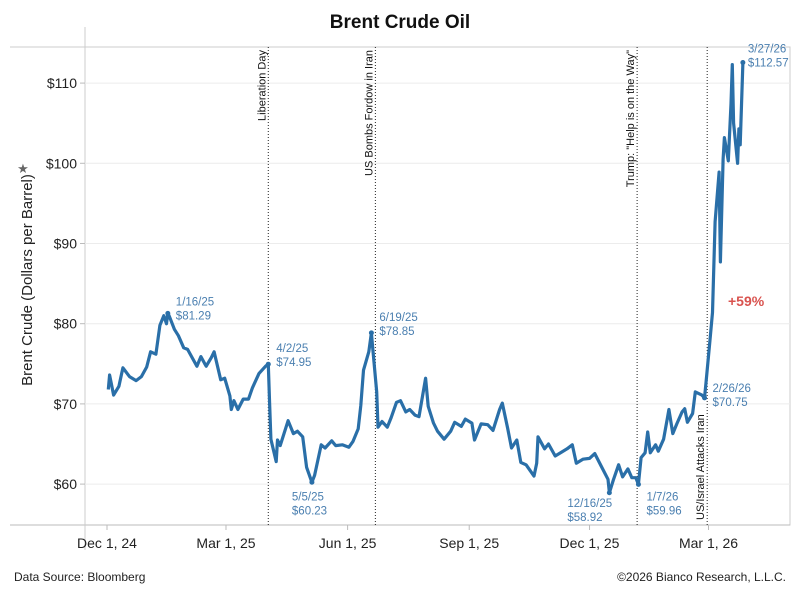 Image resolution: width=800 pixels, height=600 pixels. Describe the element at coordinates (663, 511) in the screenshot. I see `annotation-value: $59.96` at that location.